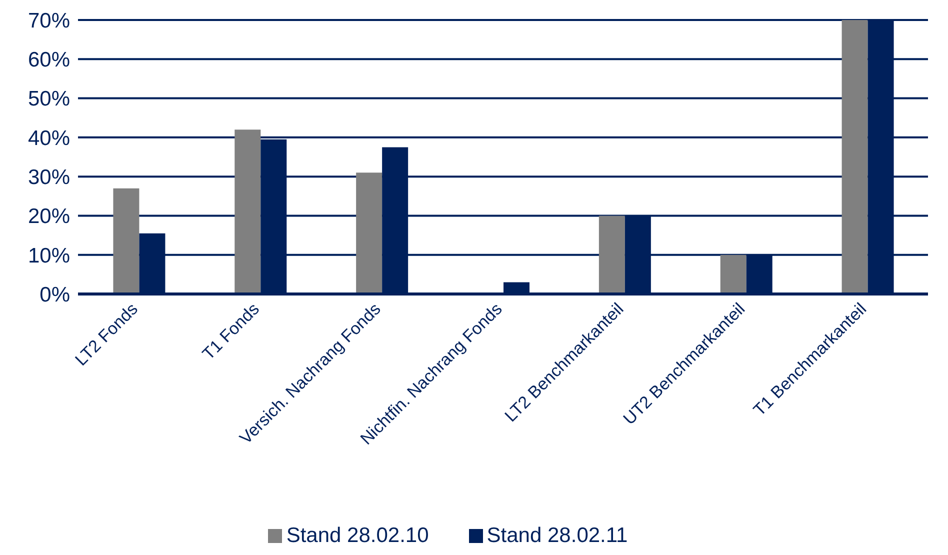 This screenshot has width=948, height=555. I want to click on y-tick-label: 30%, so click(49, 178).